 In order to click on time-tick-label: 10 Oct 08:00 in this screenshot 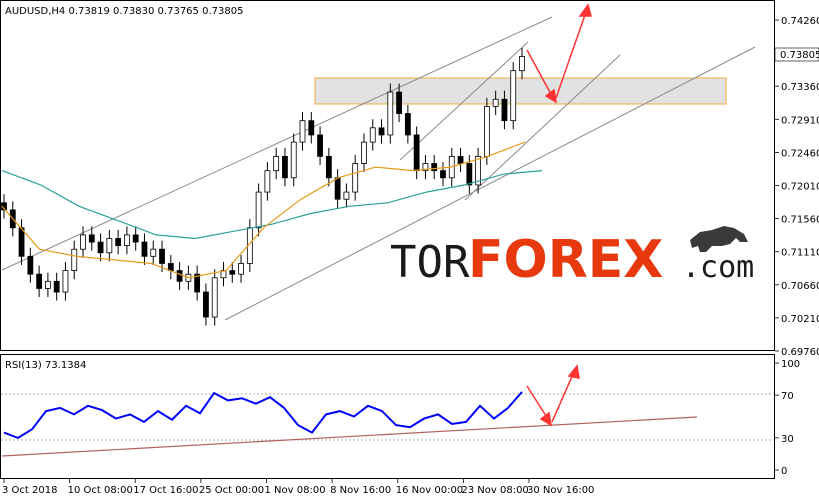, I will do `click(100, 490)`.